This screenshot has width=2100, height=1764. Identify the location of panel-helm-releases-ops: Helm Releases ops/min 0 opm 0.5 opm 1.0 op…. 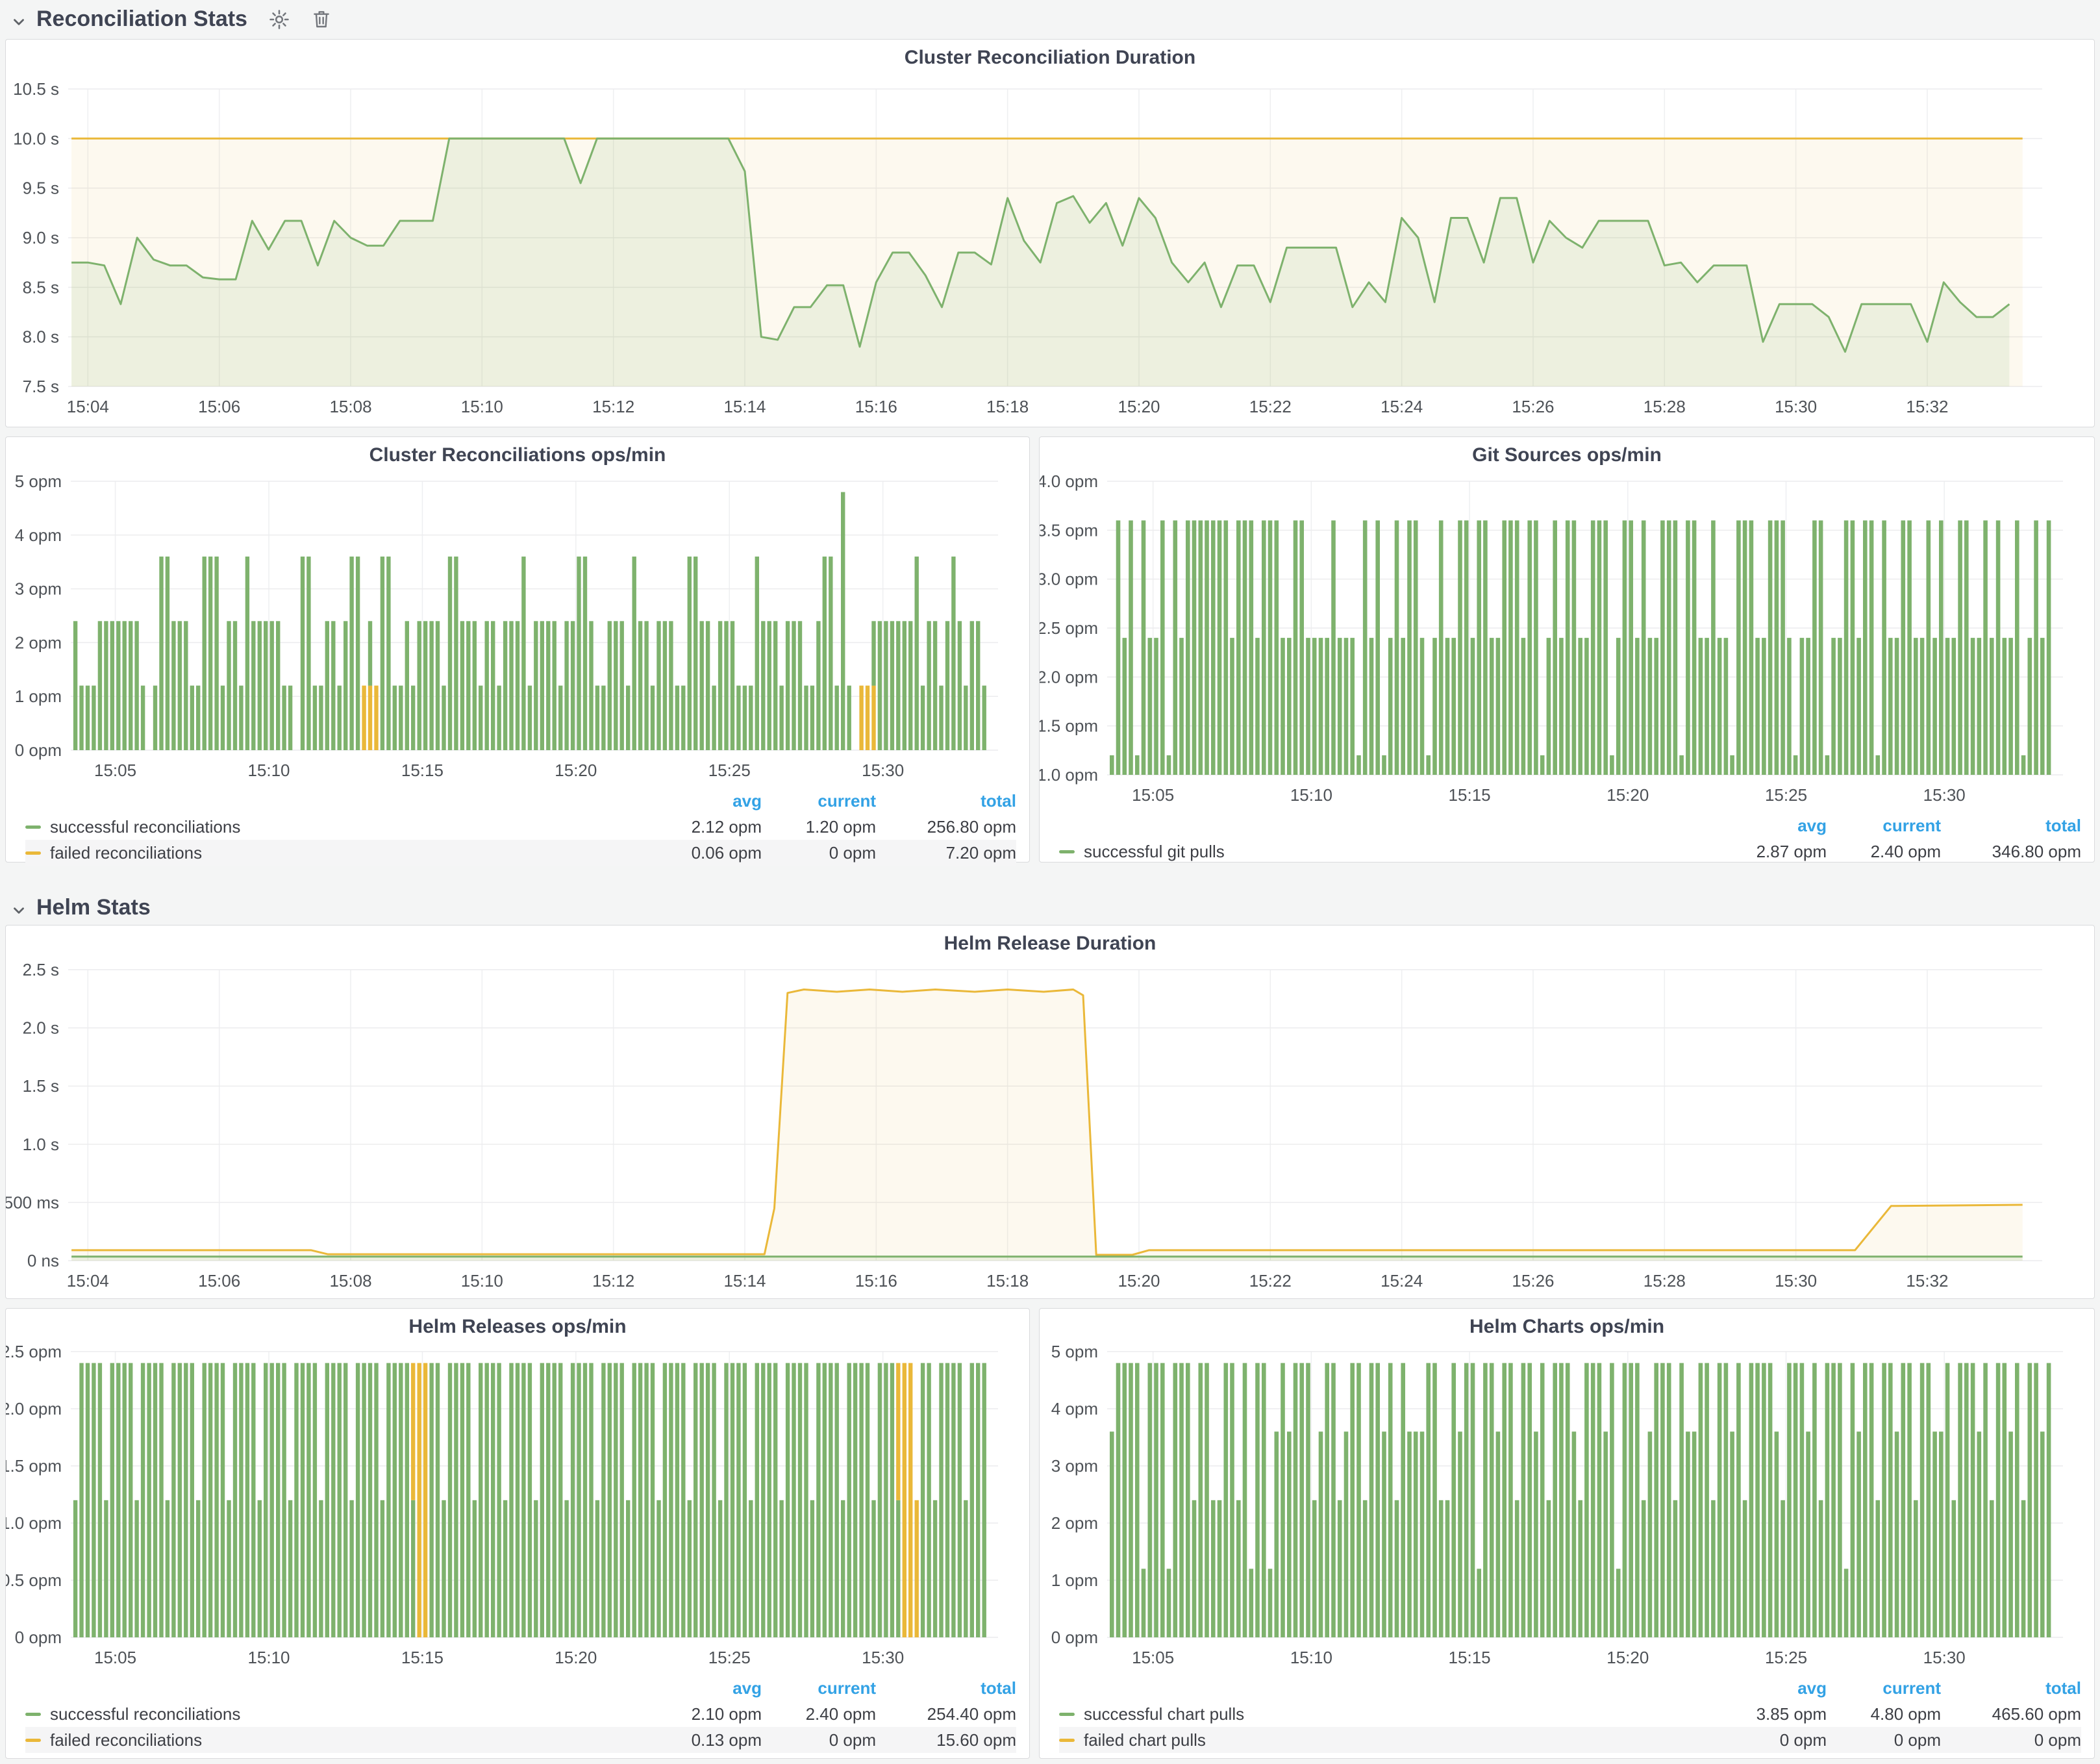
(517, 1534).